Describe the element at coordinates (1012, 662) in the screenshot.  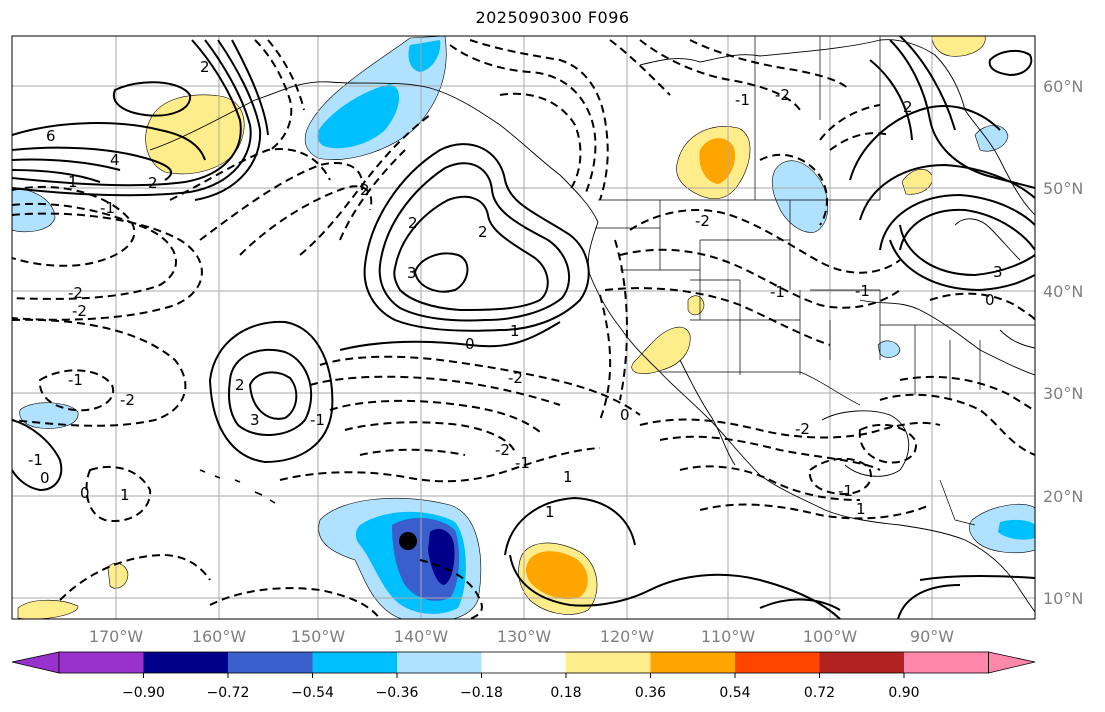
I see `colorbar-extend-high` at that location.